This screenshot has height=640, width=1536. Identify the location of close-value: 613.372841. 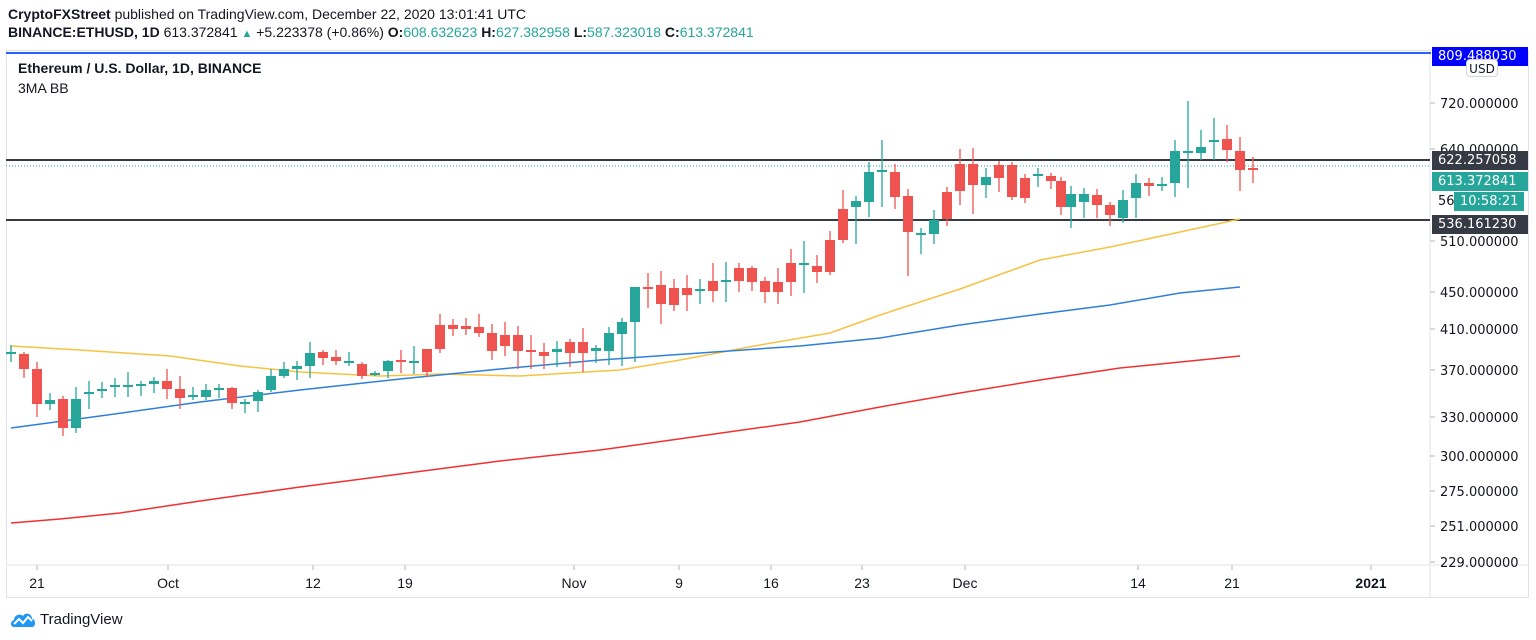
(716, 32).